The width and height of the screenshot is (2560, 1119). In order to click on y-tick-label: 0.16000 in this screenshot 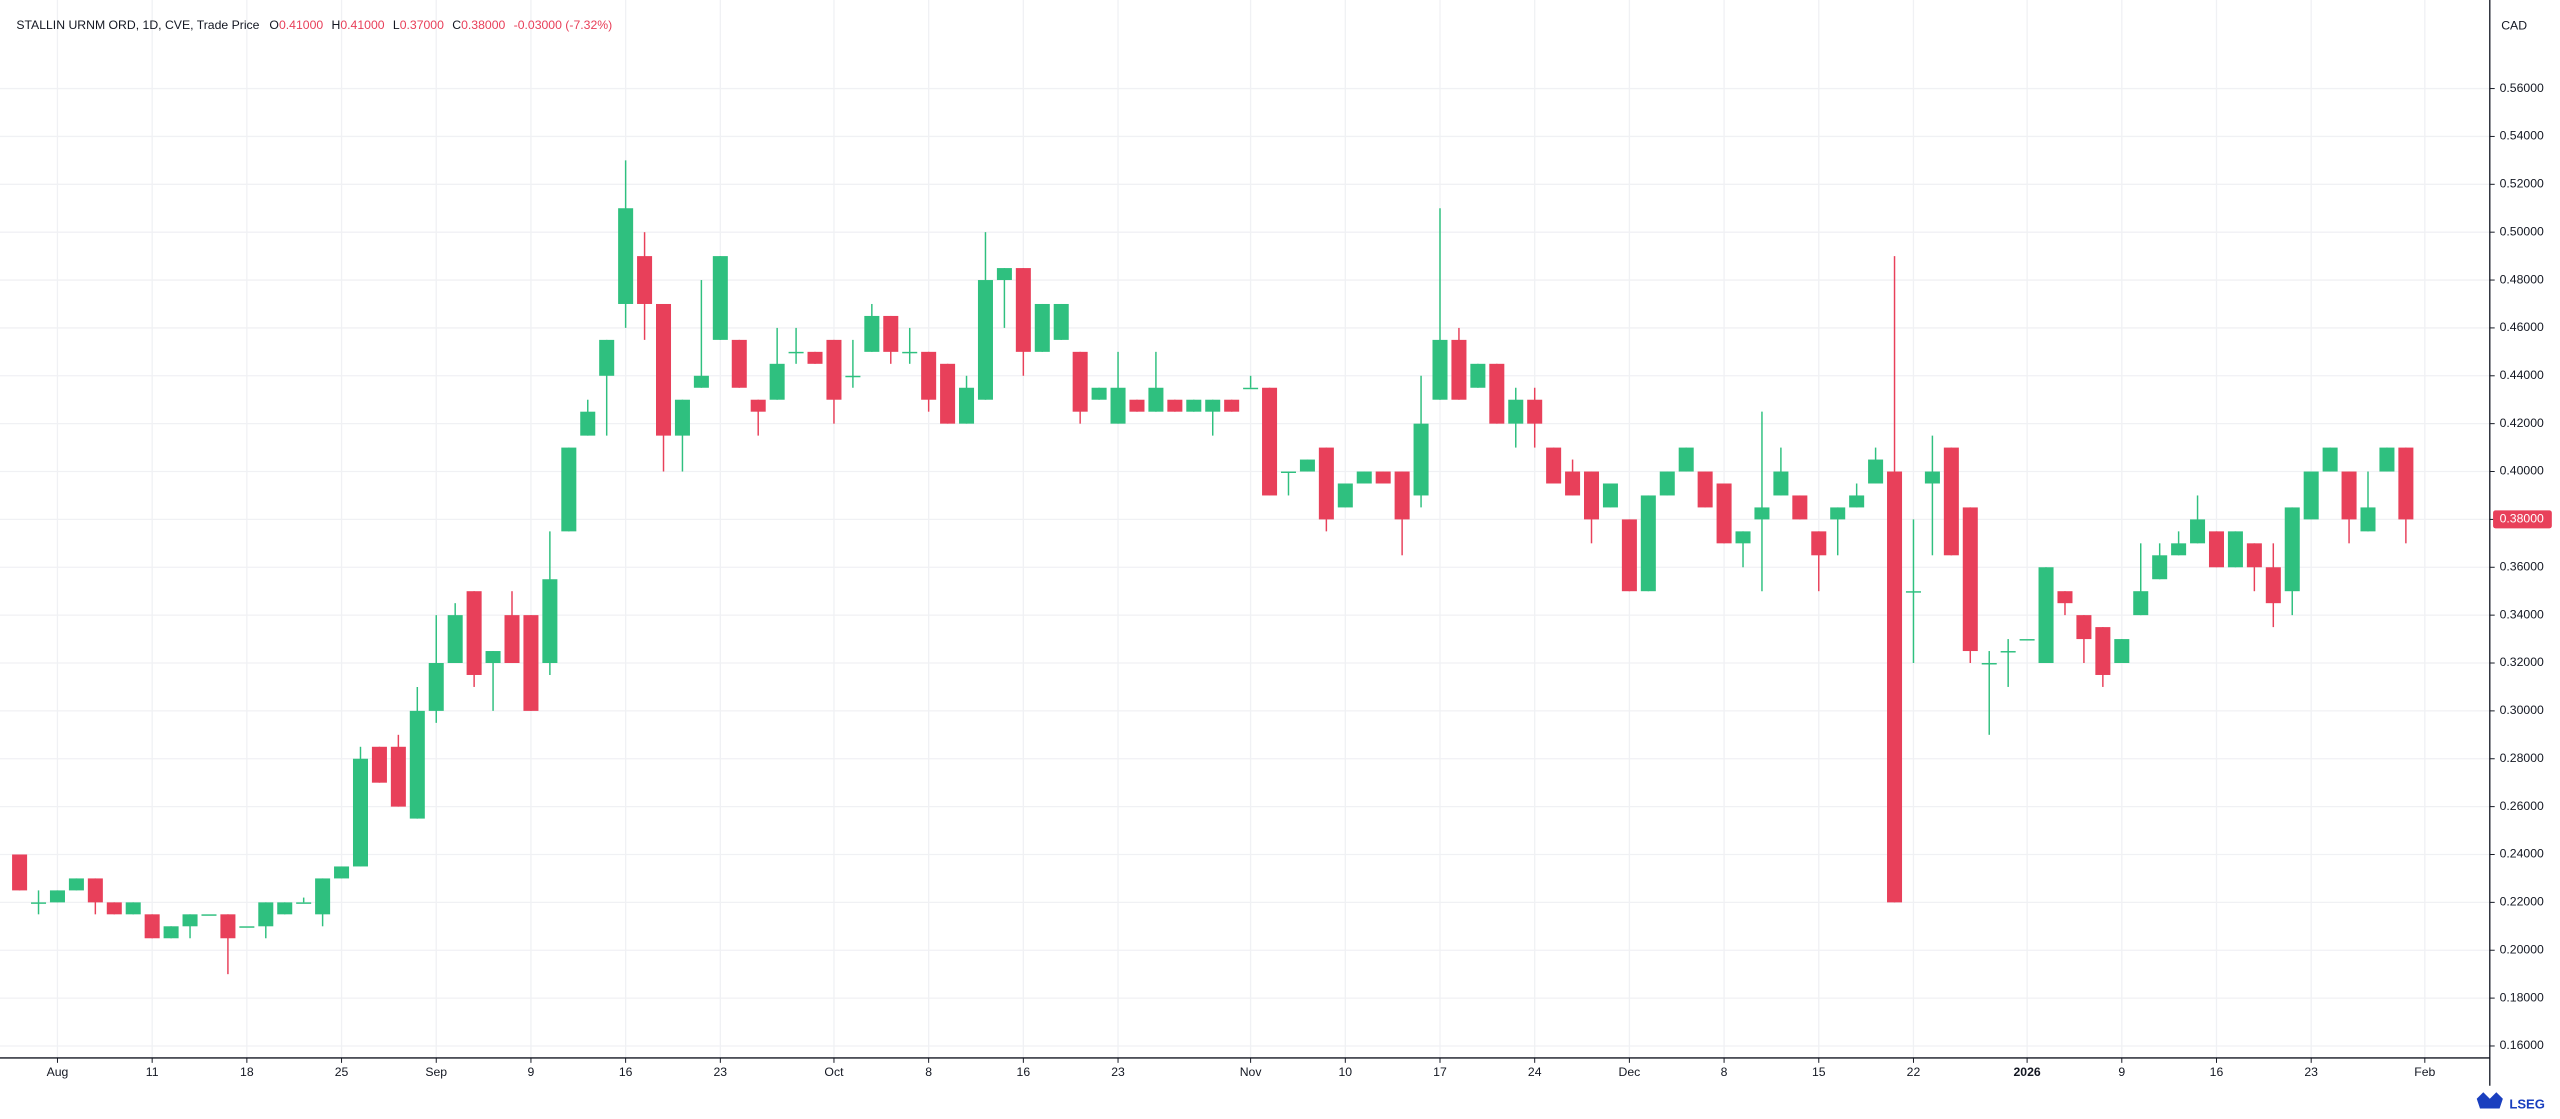, I will do `click(2522, 1045)`.